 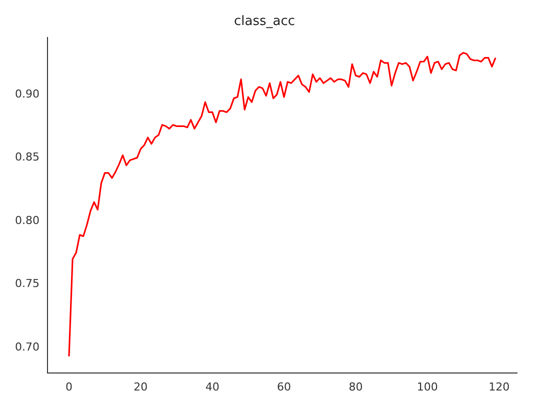 What do you see at coordinates (27, 283) in the screenshot?
I see `y-tick-label: 0.75` at bounding box center [27, 283].